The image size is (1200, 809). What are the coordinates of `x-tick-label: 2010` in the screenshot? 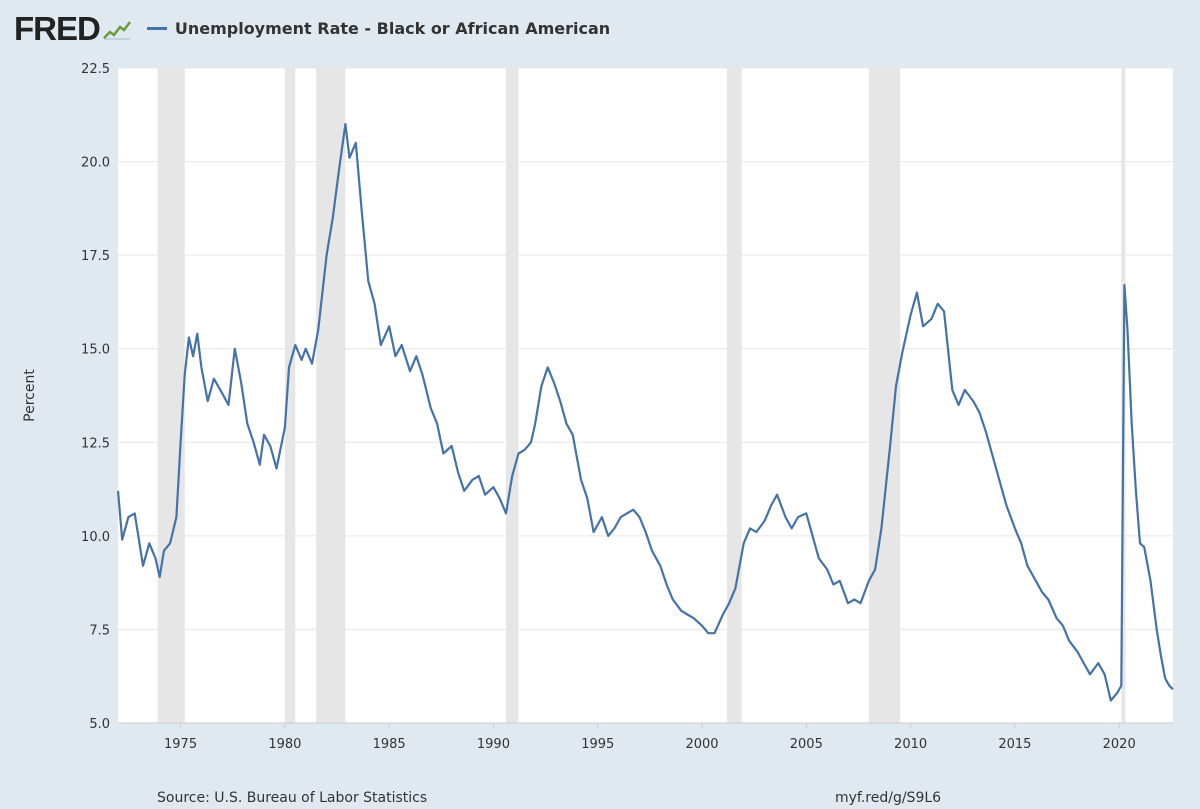 It's located at (910, 744).